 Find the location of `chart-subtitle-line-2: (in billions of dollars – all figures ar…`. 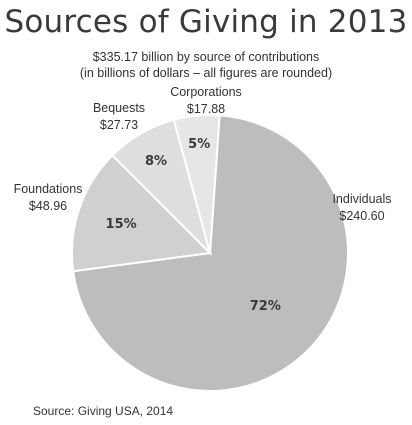

chart-subtitle-line-2: (in billions of dollars – all figures ar… is located at coordinates (206, 73).